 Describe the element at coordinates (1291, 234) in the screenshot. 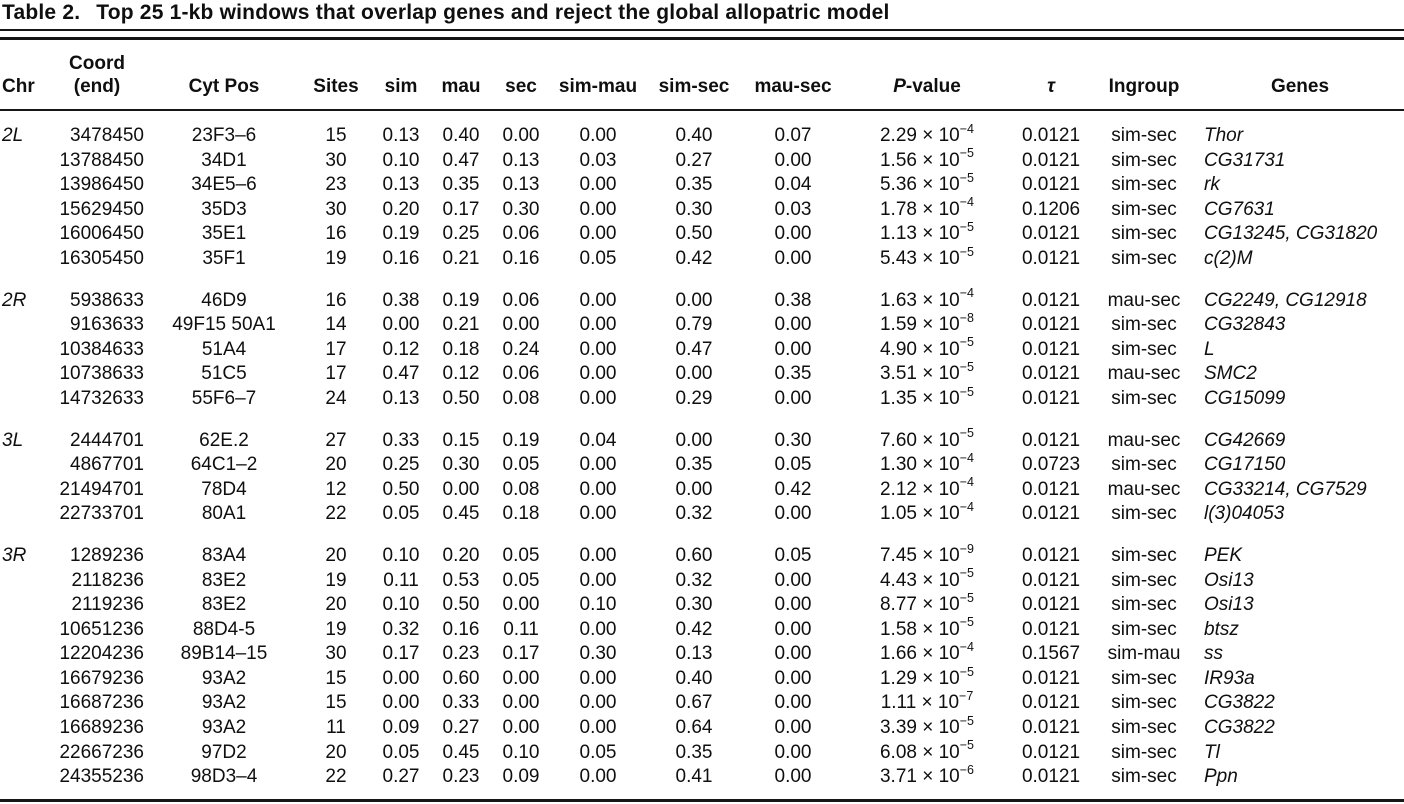

I see `cell-genes: CG13245, CG31820` at that location.